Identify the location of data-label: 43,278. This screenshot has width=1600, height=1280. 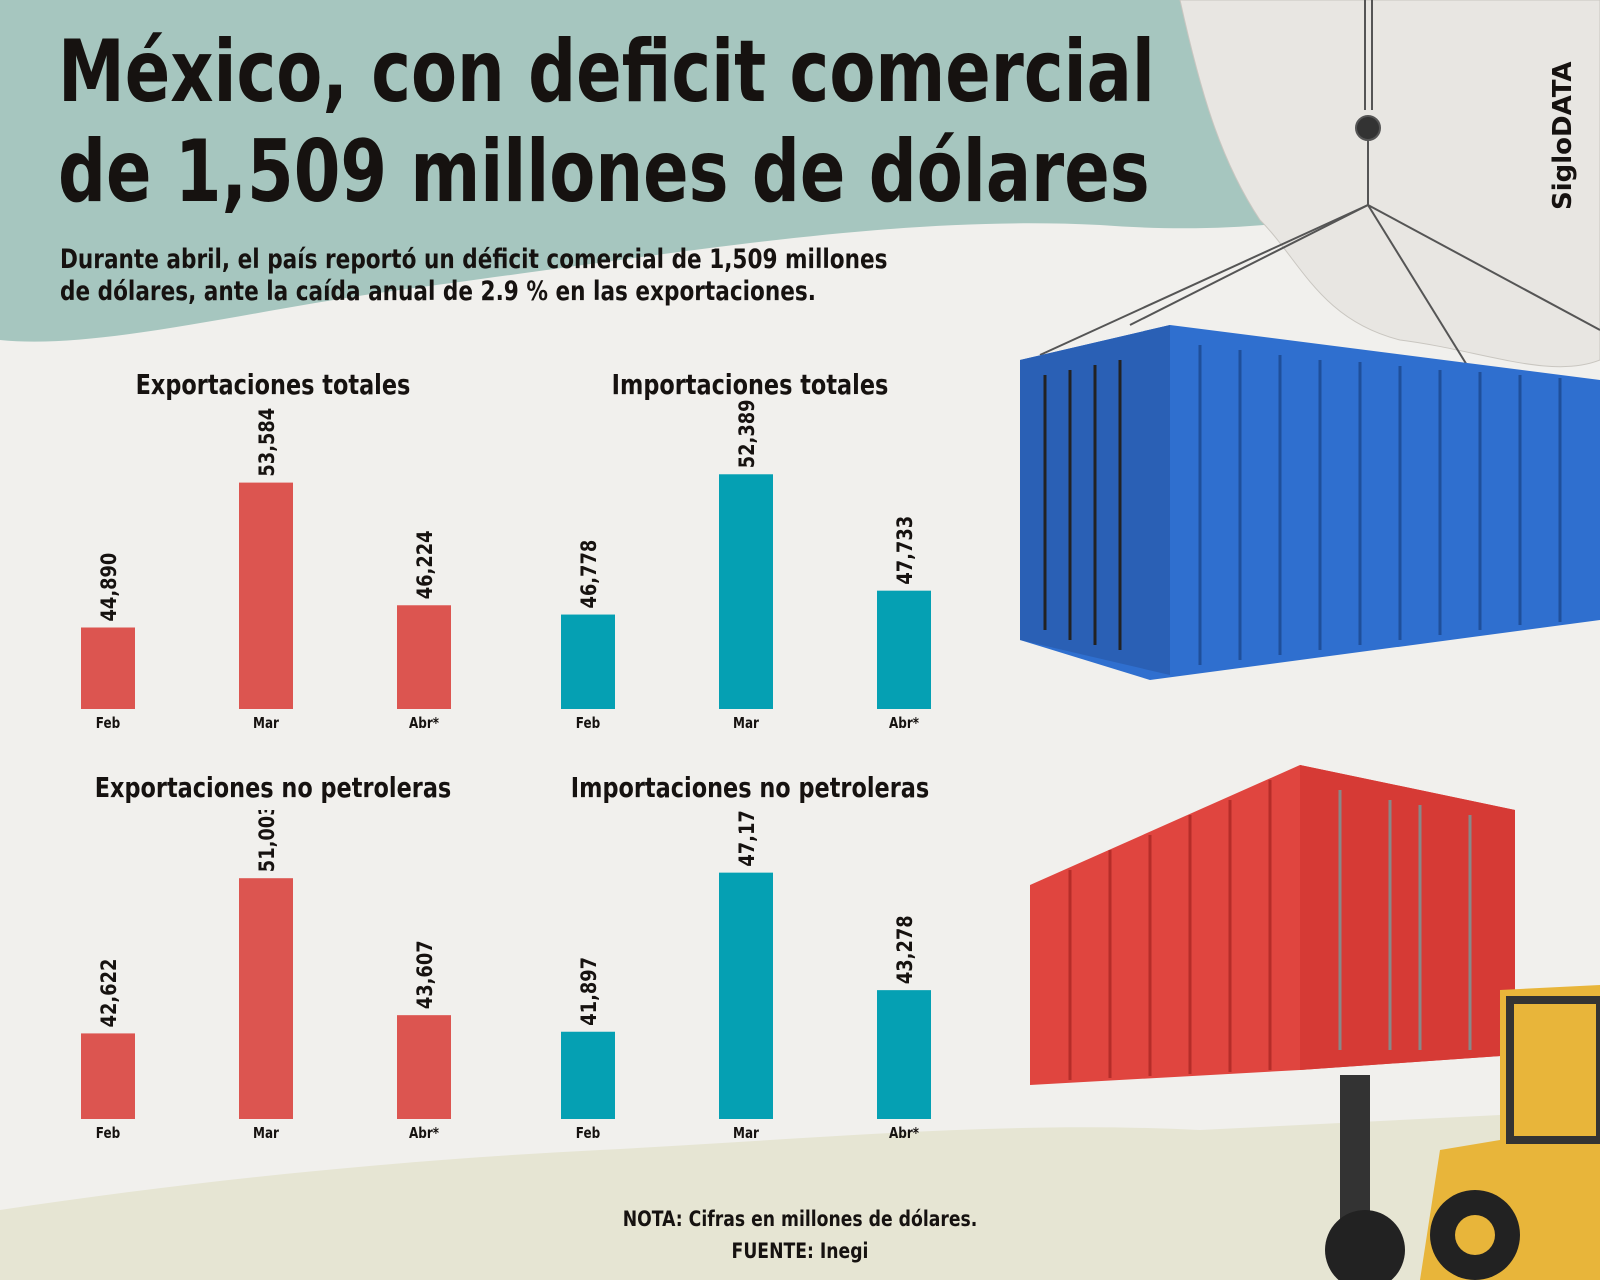
(905, 949).